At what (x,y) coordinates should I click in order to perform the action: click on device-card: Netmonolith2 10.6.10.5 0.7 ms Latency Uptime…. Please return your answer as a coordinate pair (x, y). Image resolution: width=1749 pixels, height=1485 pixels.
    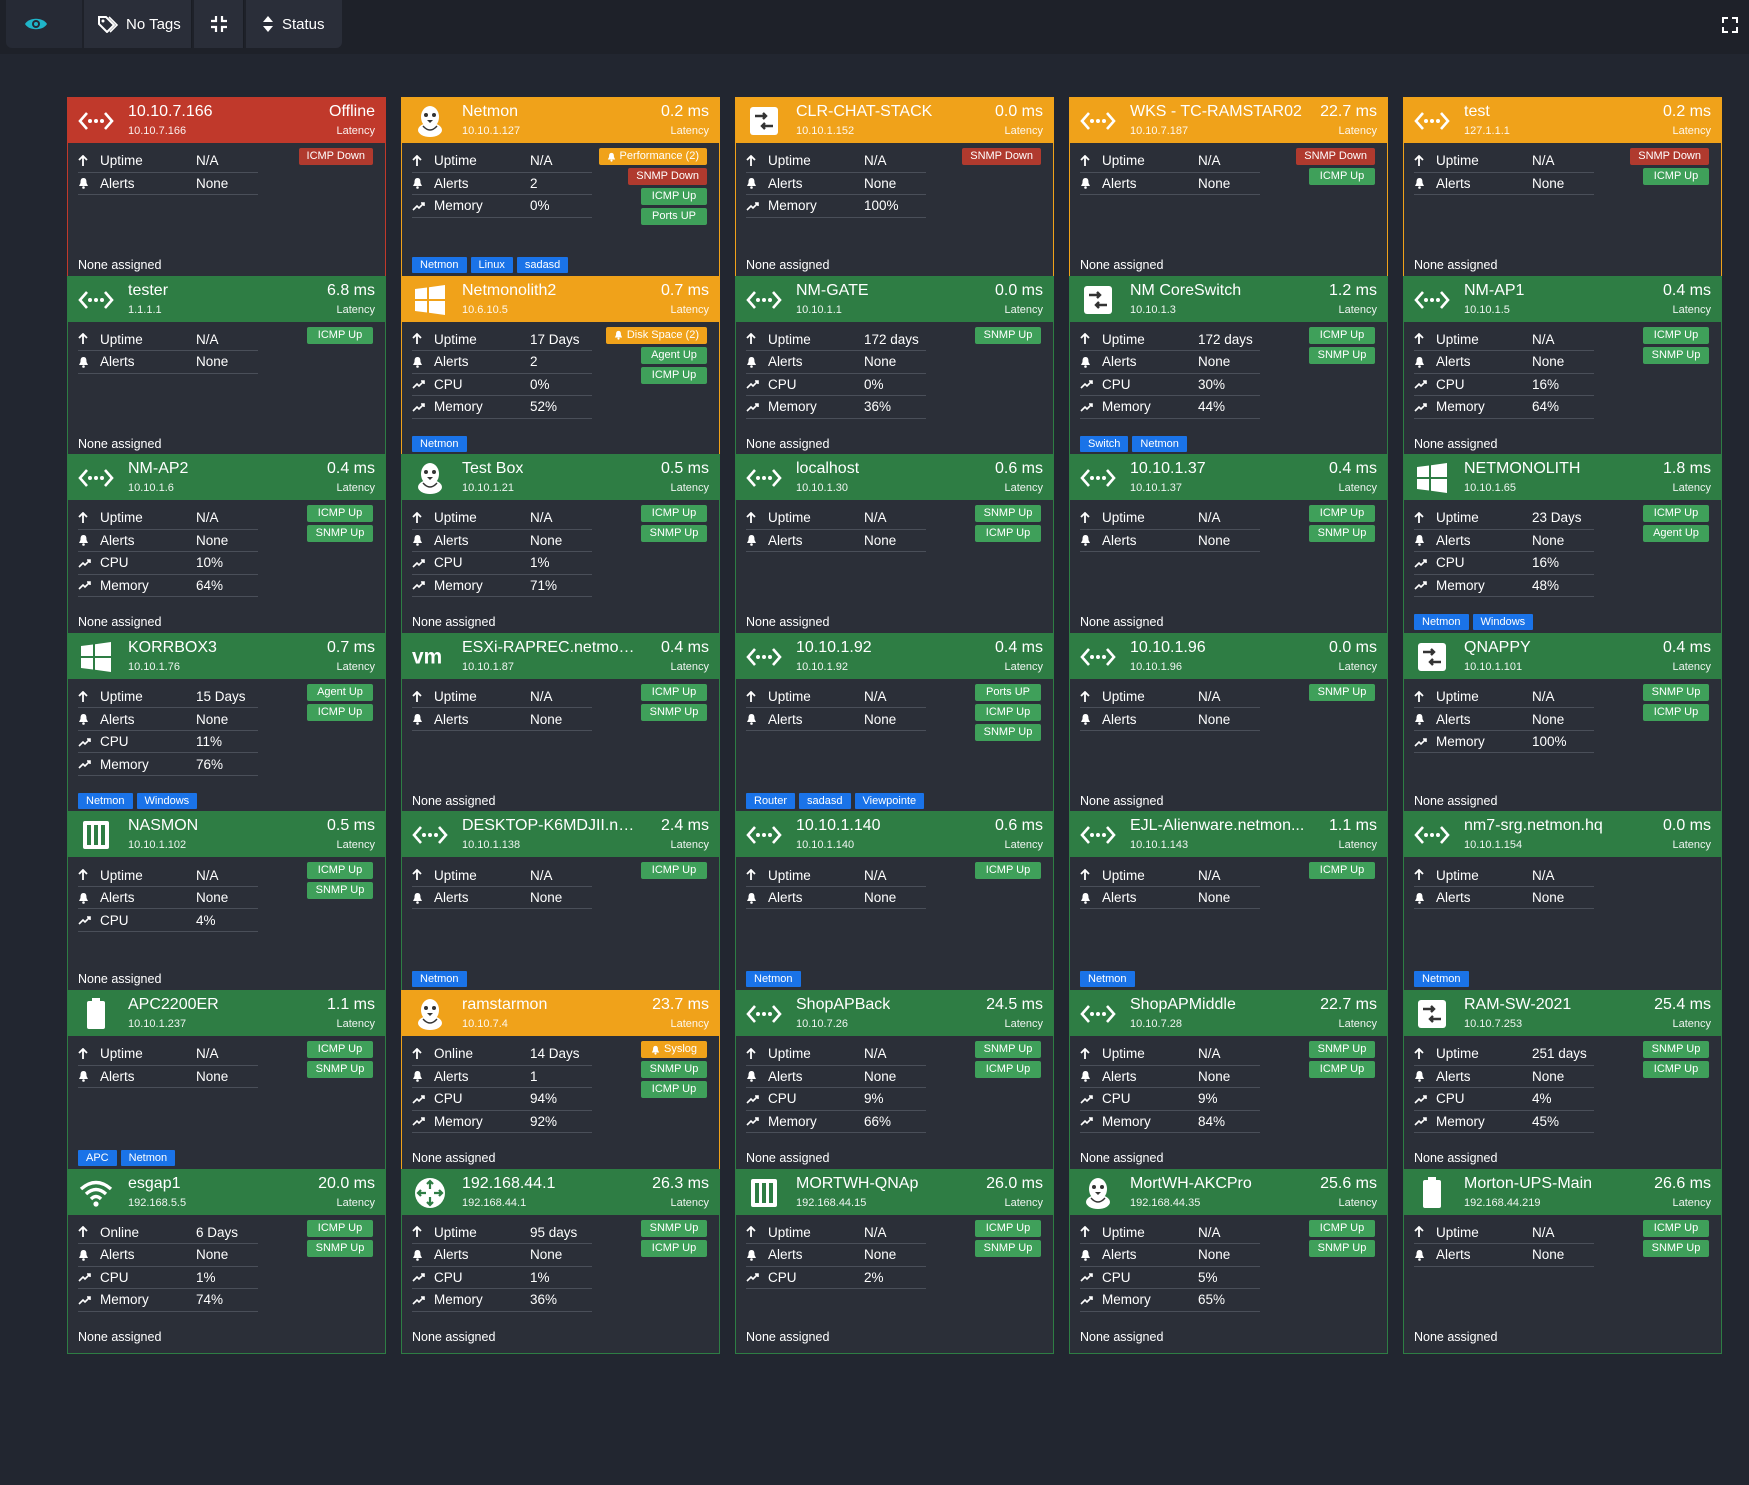
    Looking at the image, I should click on (560, 368).